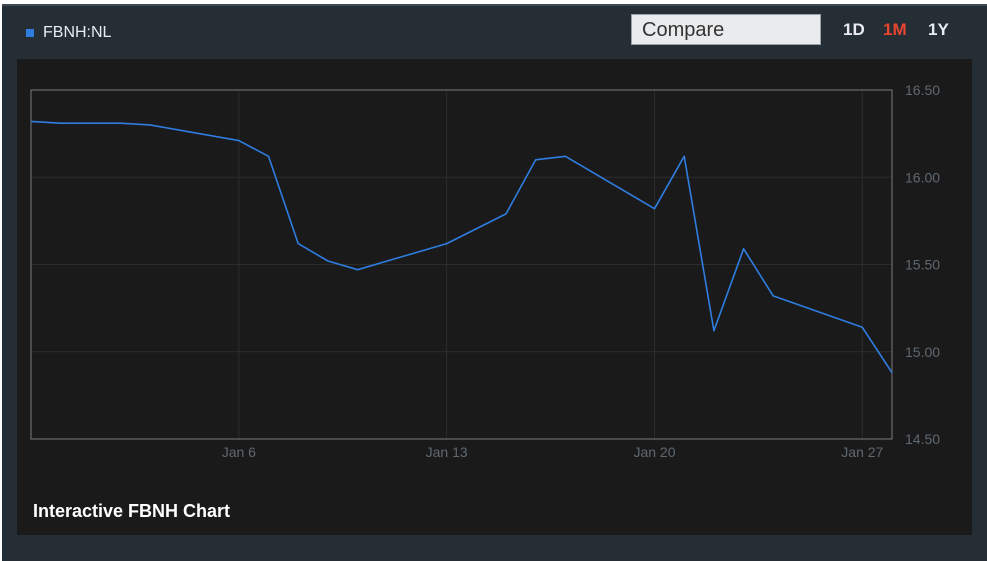 The image size is (987, 561). I want to click on x-tick-label: Jan 6, so click(239, 452).